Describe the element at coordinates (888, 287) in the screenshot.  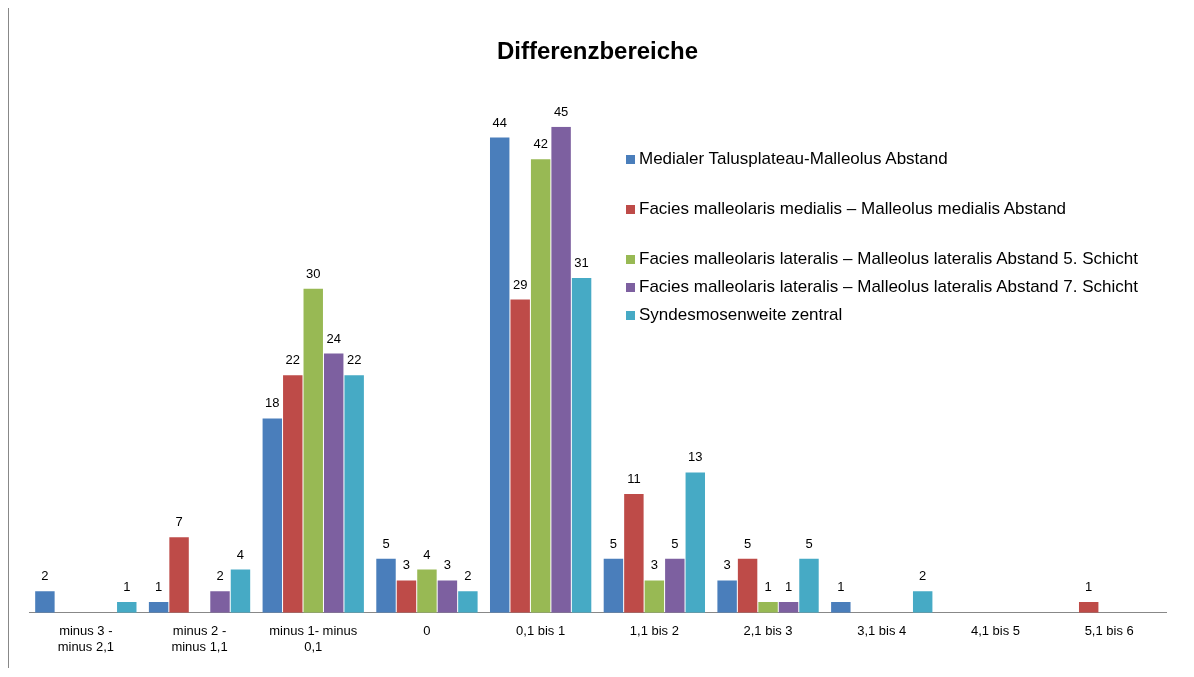
I see `legend-label: Facies malleolaris lateralis – Malleolus lateralis Abstand 7. Schicht` at that location.